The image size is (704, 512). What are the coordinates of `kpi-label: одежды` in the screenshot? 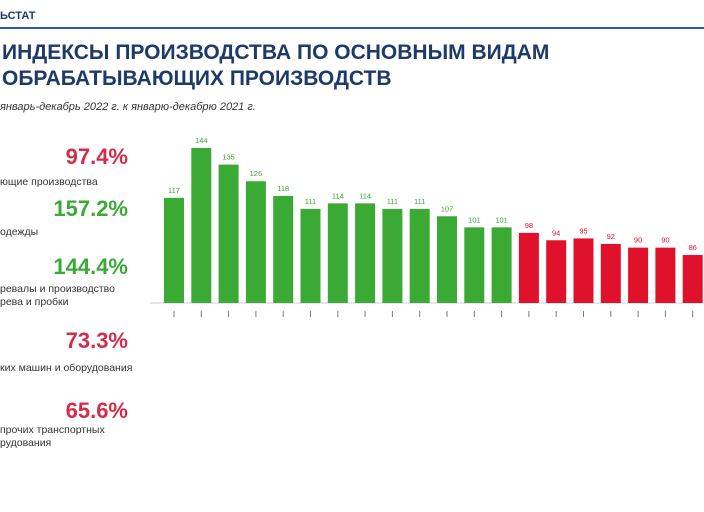 It's located at (19, 232).